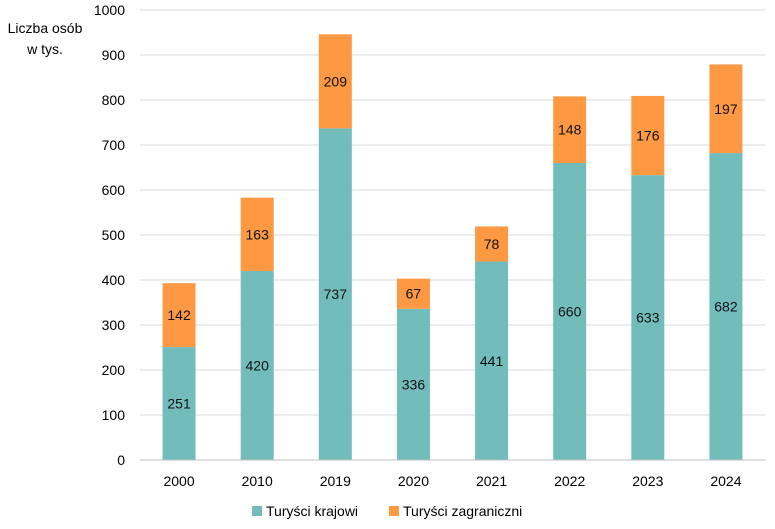 The height and width of the screenshot is (529, 775). I want to click on data-label-foreign-2023: 176, so click(648, 136).